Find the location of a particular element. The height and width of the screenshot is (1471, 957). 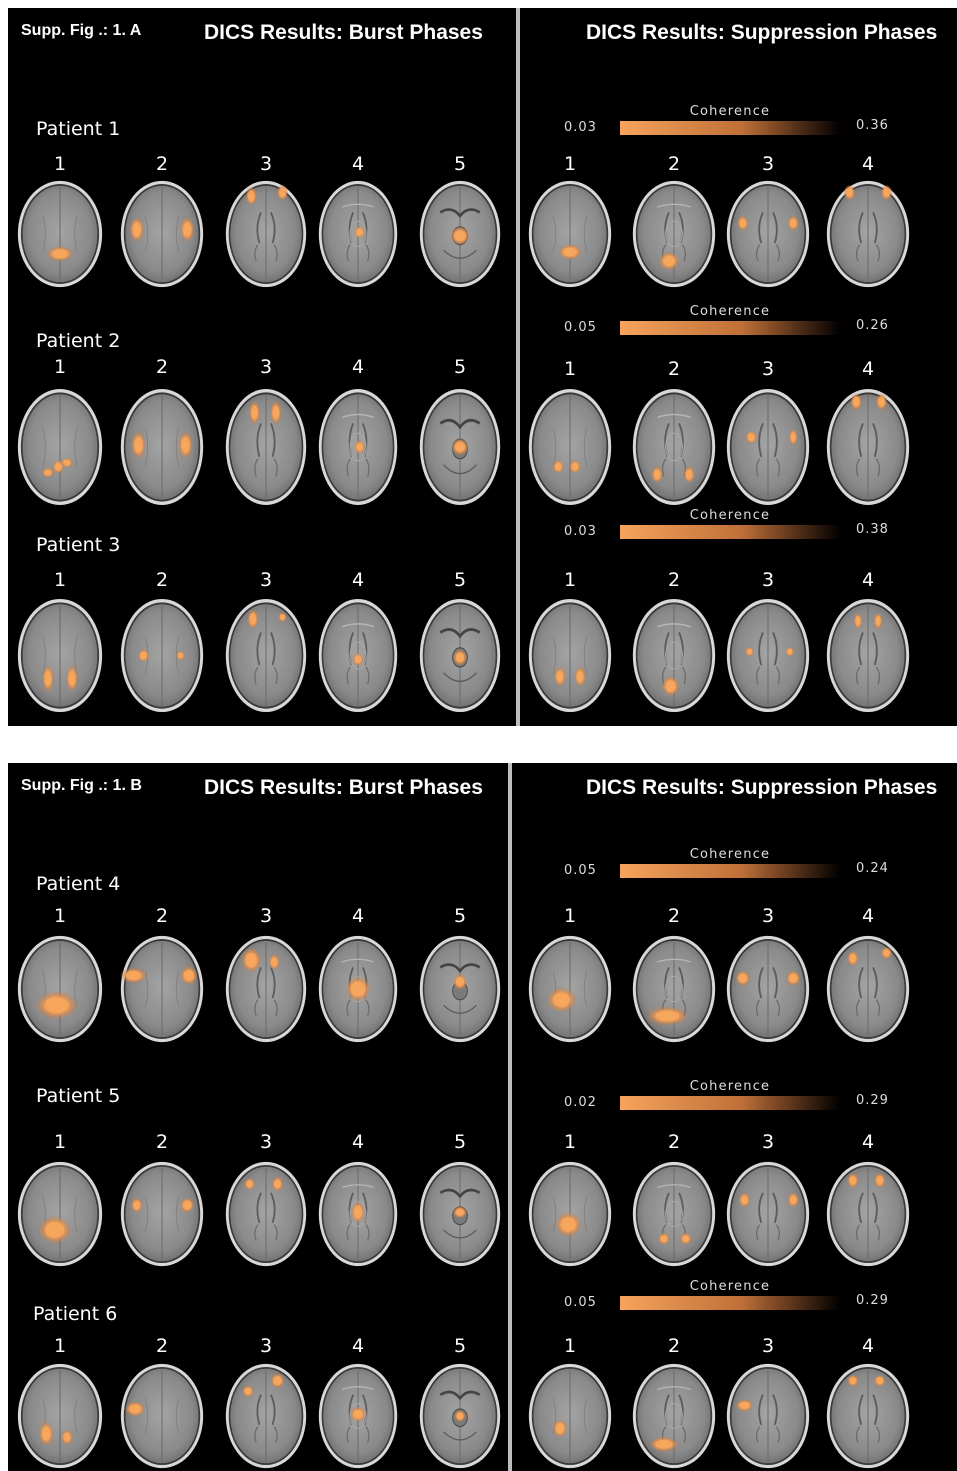

colorbar-min-value: 0.02 is located at coordinates (580, 1102).